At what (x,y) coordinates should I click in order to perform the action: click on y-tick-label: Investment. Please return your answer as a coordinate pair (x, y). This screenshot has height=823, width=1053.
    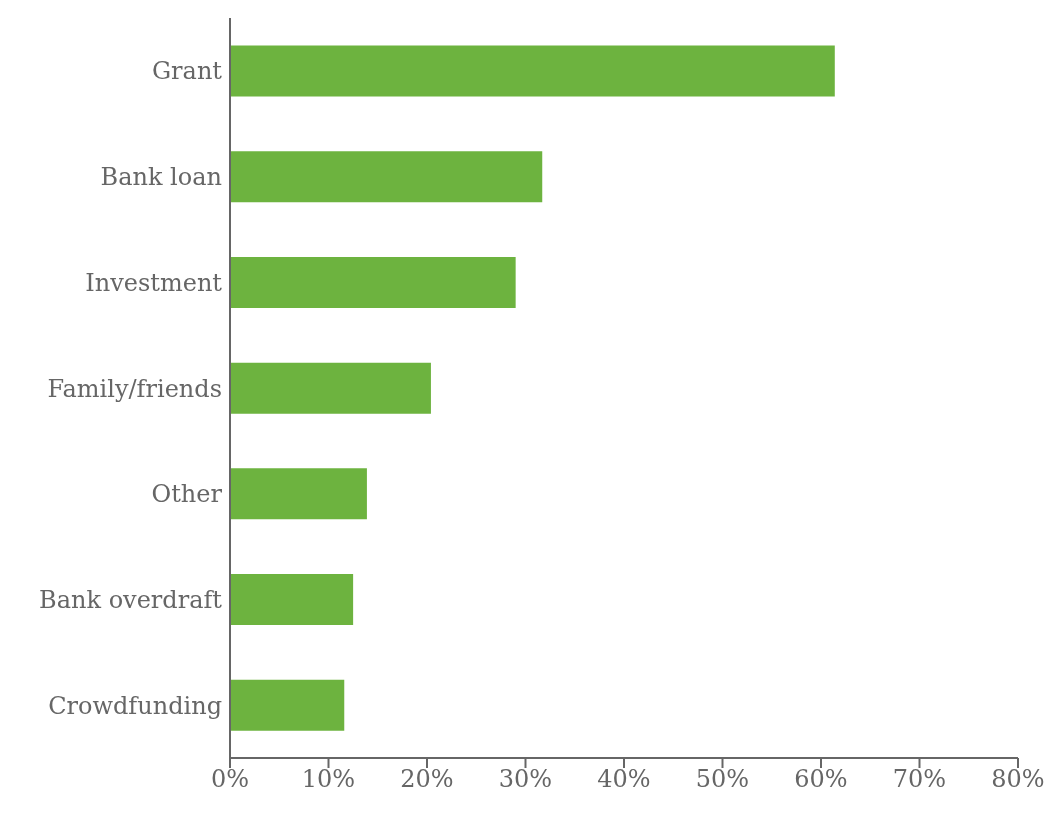
    Looking at the image, I should click on (154, 282).